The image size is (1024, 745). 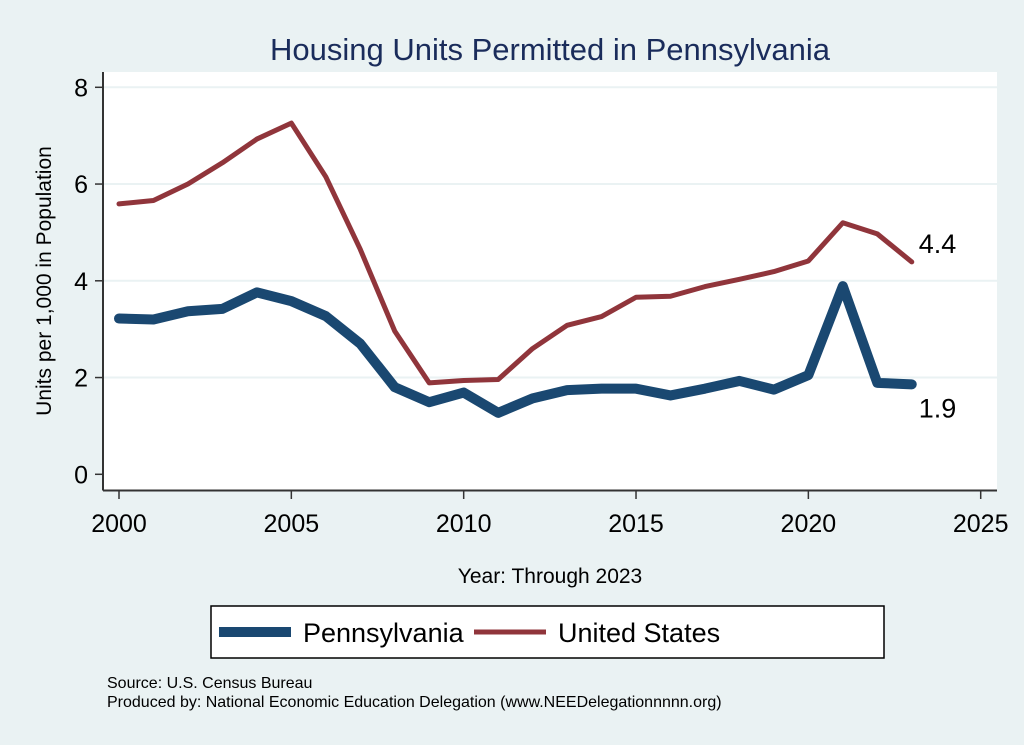 What do you see at coordinates (81, 88) in the screenshot?
I see `y-tick-label: 8` at bounding box center [81, 88].